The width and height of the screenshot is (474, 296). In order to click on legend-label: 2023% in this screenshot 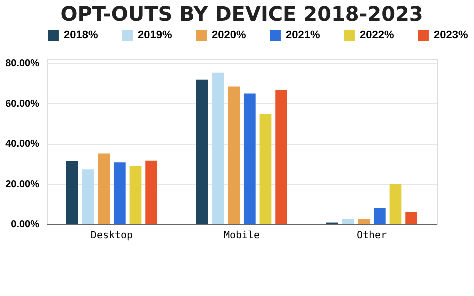, I will do `click(451, 36)`.